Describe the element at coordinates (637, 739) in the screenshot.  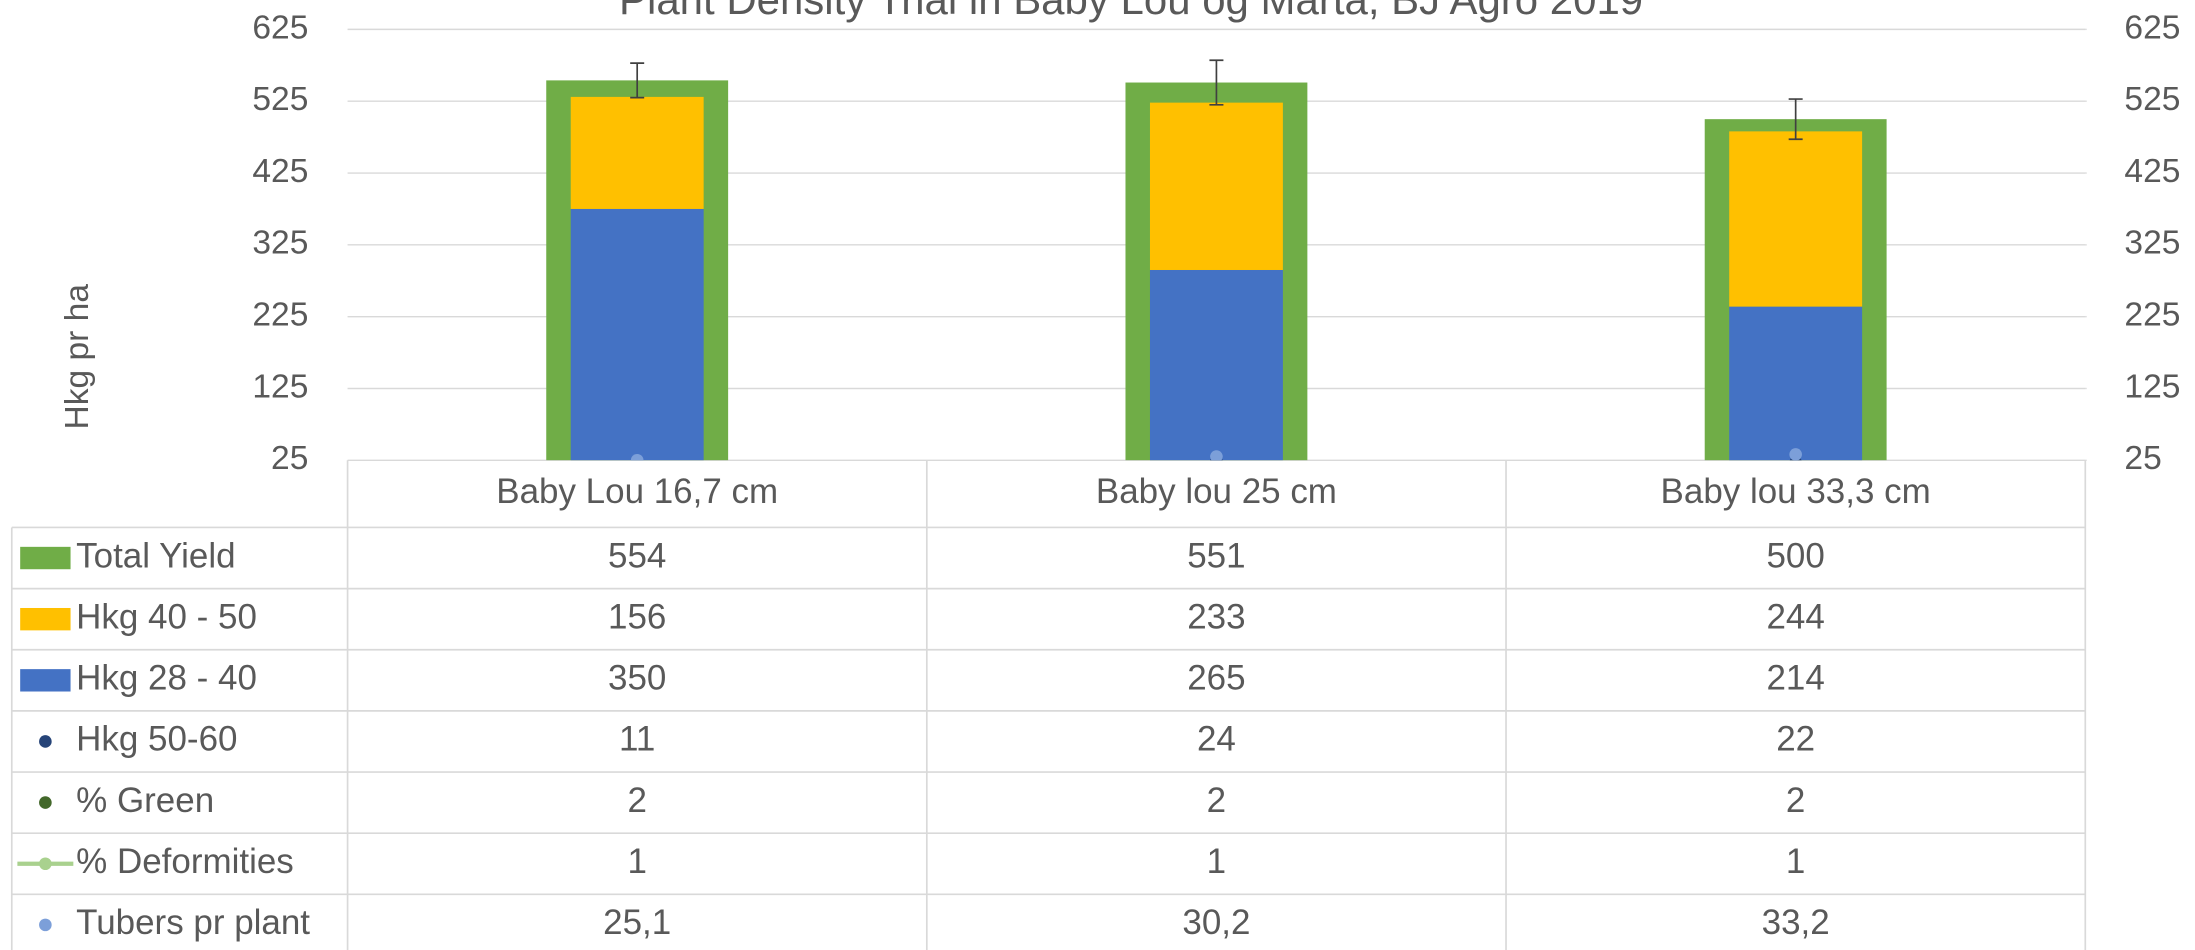
I see `table-value: 11` at that location.